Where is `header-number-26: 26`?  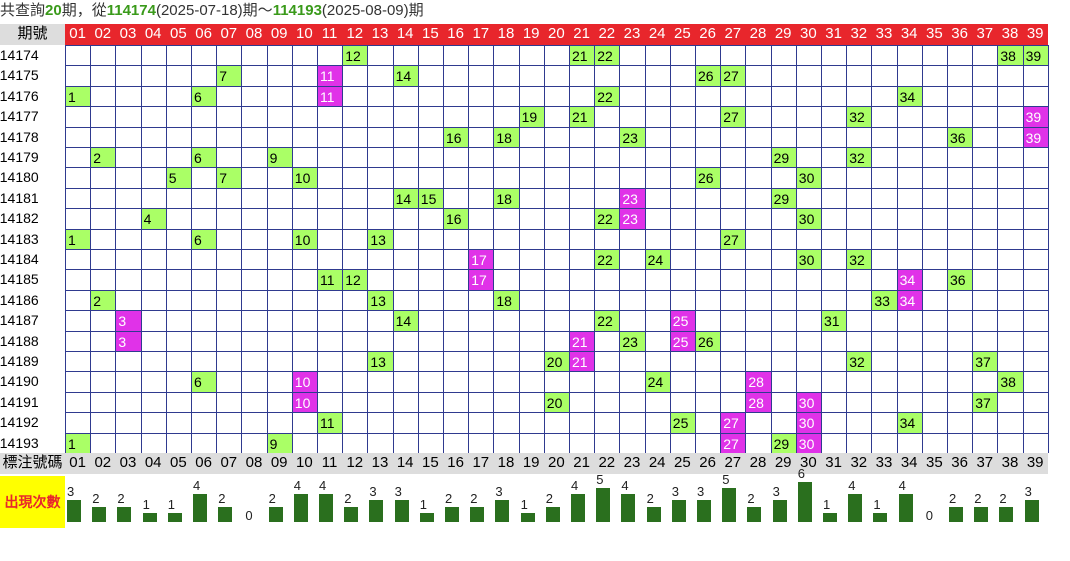 header-number-26: 26 is located at coordinates (708, 34).